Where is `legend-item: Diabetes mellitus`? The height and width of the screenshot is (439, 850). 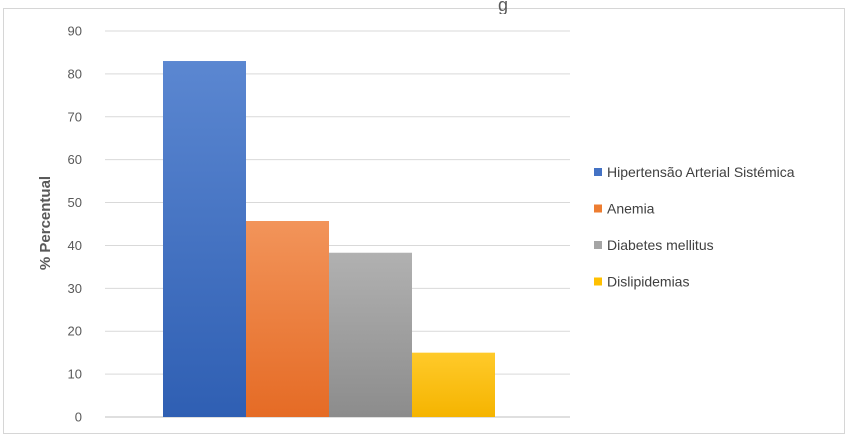
legend-item: Diabetes mellitus is located at coordinates (654, 245).